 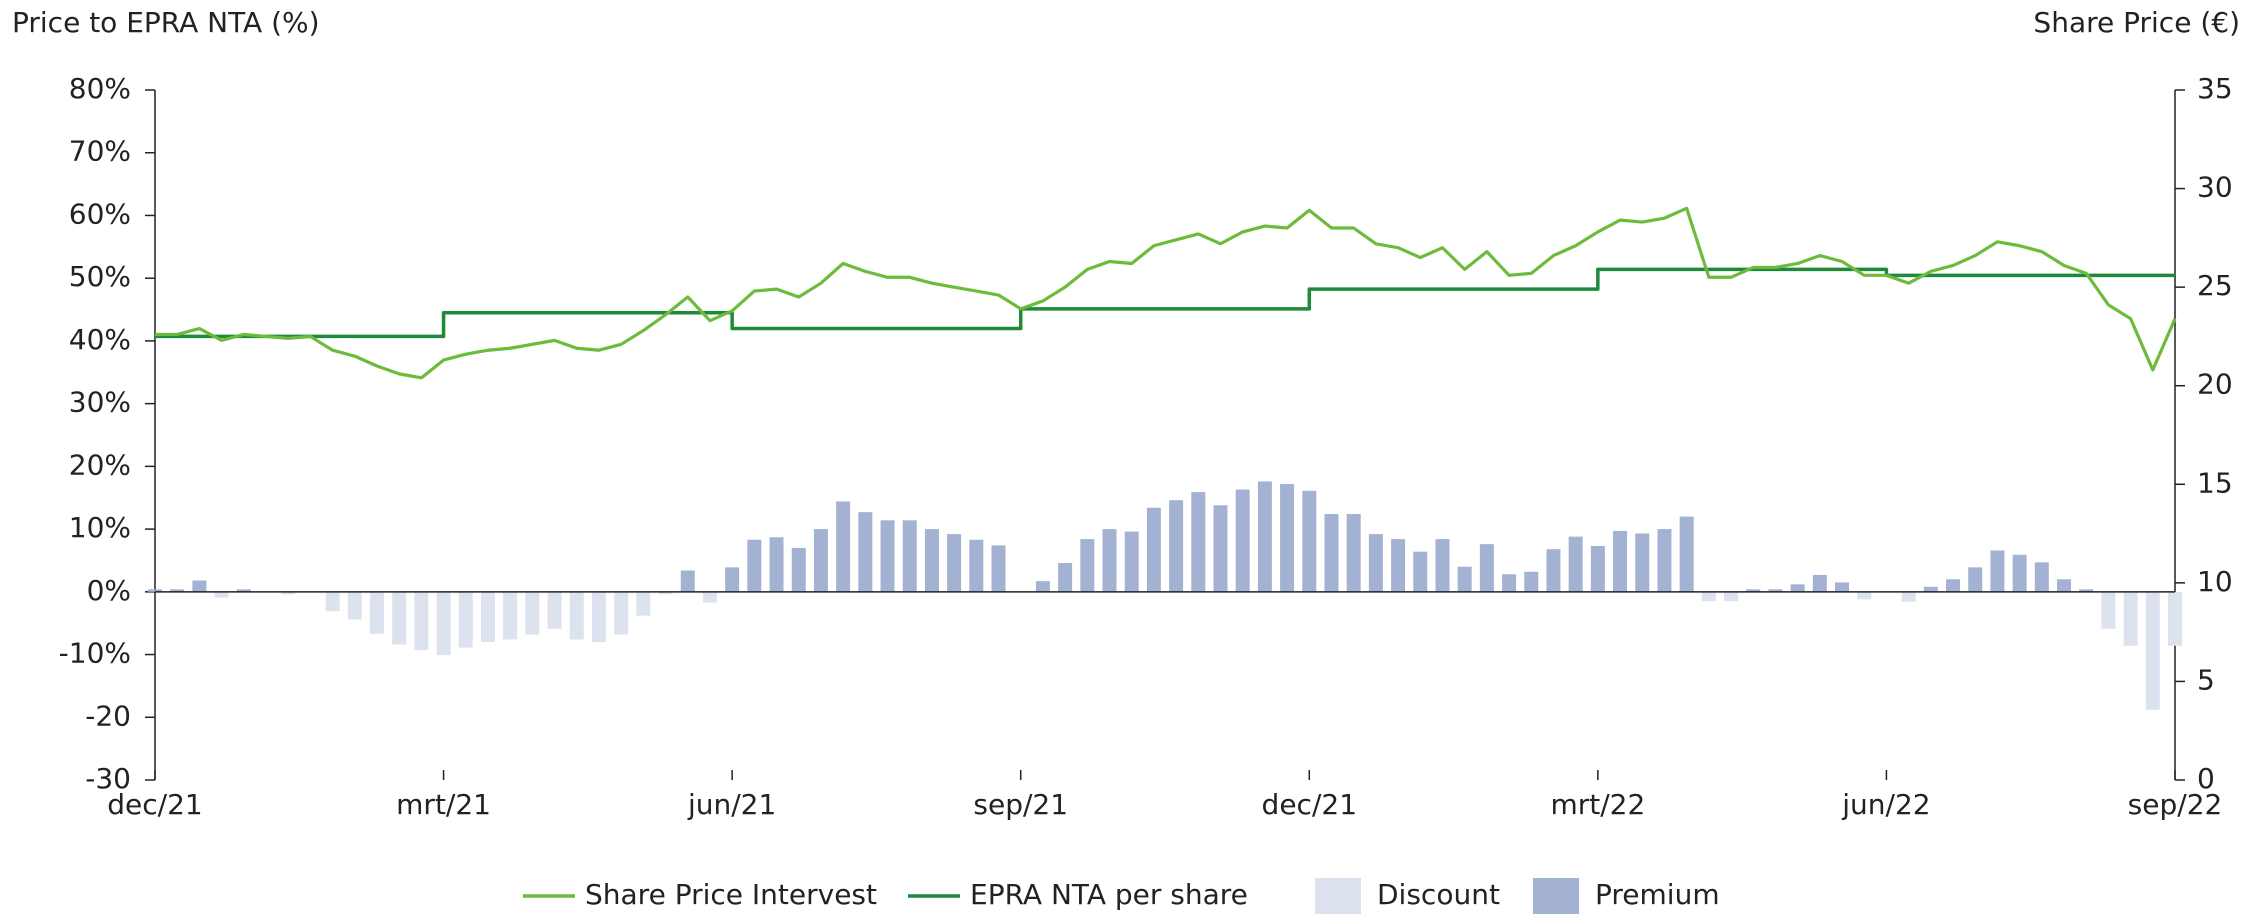 I want to click on line, so click(x=1165, y=303).